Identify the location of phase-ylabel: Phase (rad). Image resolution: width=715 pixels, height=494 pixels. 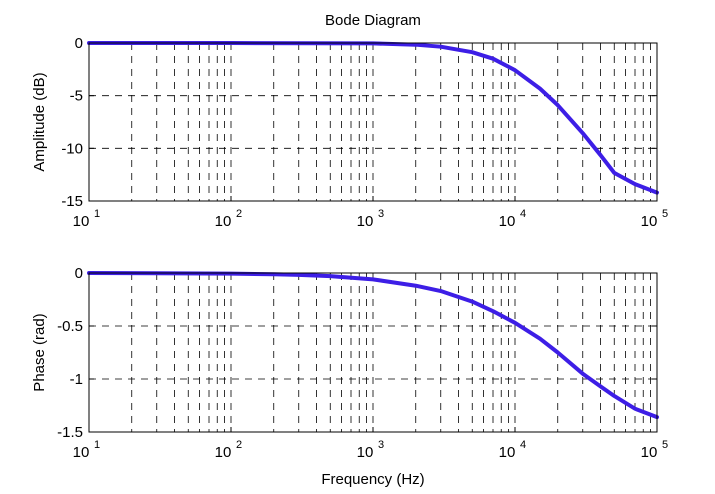
(39, 352).